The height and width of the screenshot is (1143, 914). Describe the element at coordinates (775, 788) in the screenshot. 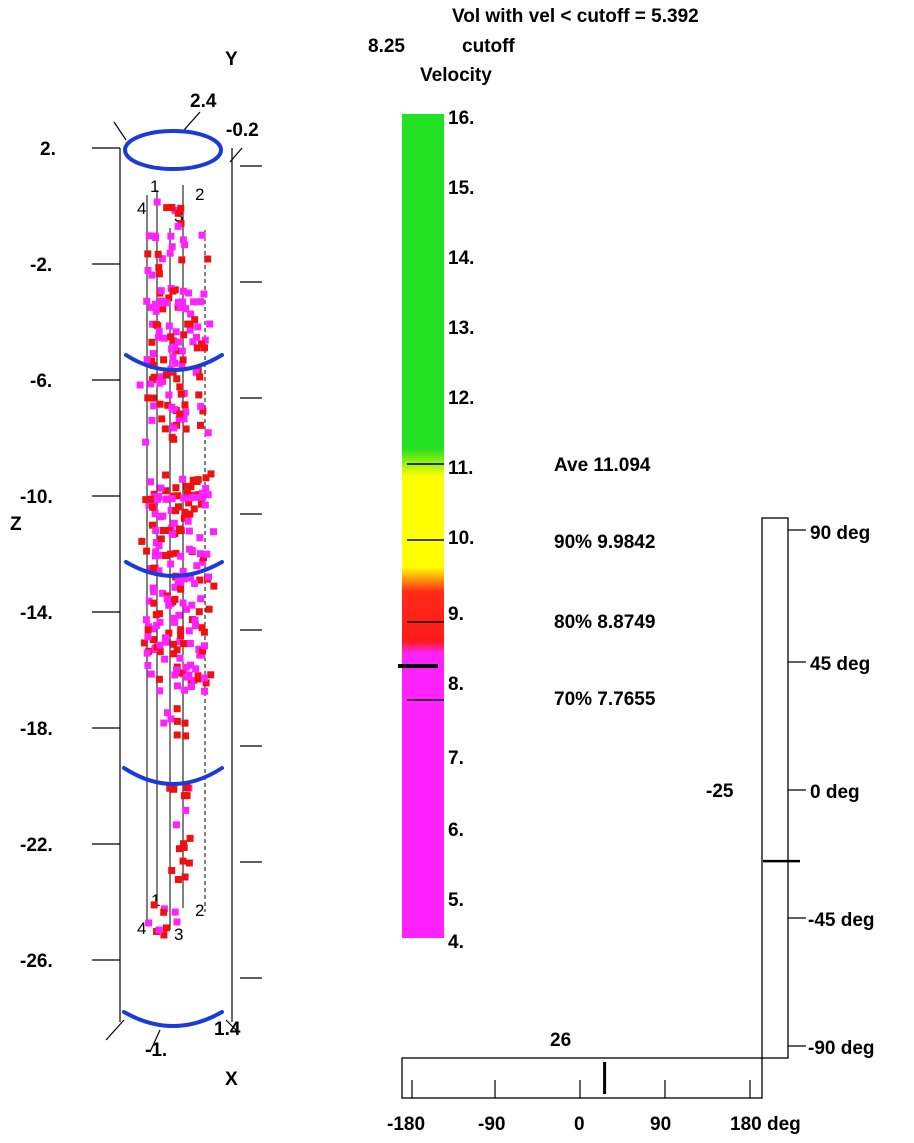

I see `elevation-track` at that location.